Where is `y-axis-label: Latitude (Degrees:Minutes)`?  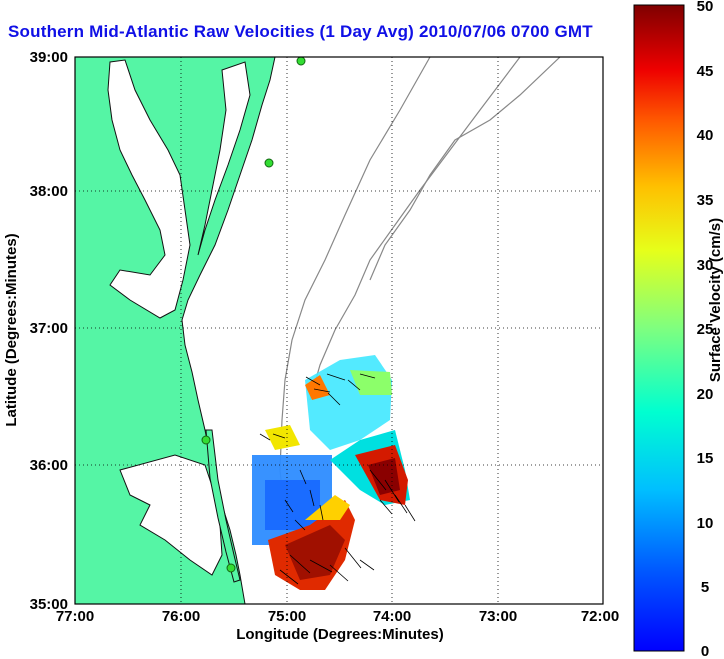 y-axis-label: Latitude (Degrees:Minutes) is located at coordinates (11, 329).